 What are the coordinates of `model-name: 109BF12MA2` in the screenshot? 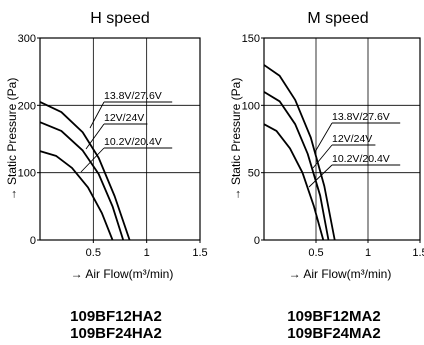 It's located at (333, 316).